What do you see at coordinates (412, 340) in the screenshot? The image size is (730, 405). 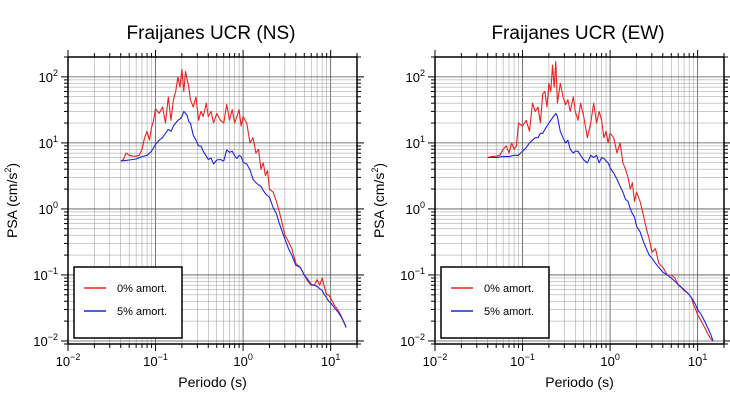 I see `y-tick-label: 10⁻²` at bounding box center [412, 340].